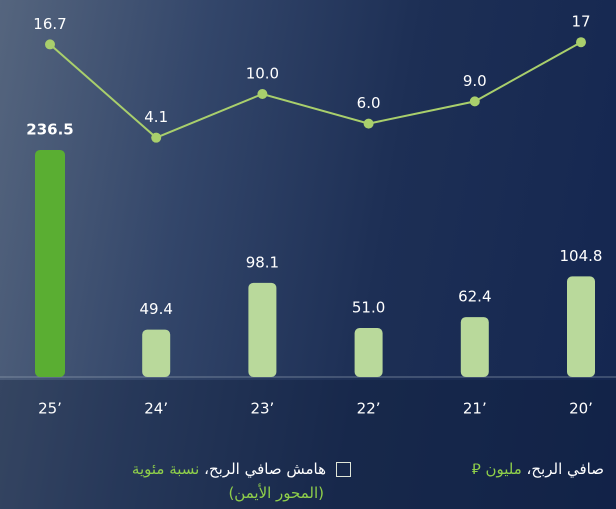  What do you see at coordinates (565, 469) in the screenshot?
I see `legend-label: صافي الربح،` at bounding box center [565, 469].